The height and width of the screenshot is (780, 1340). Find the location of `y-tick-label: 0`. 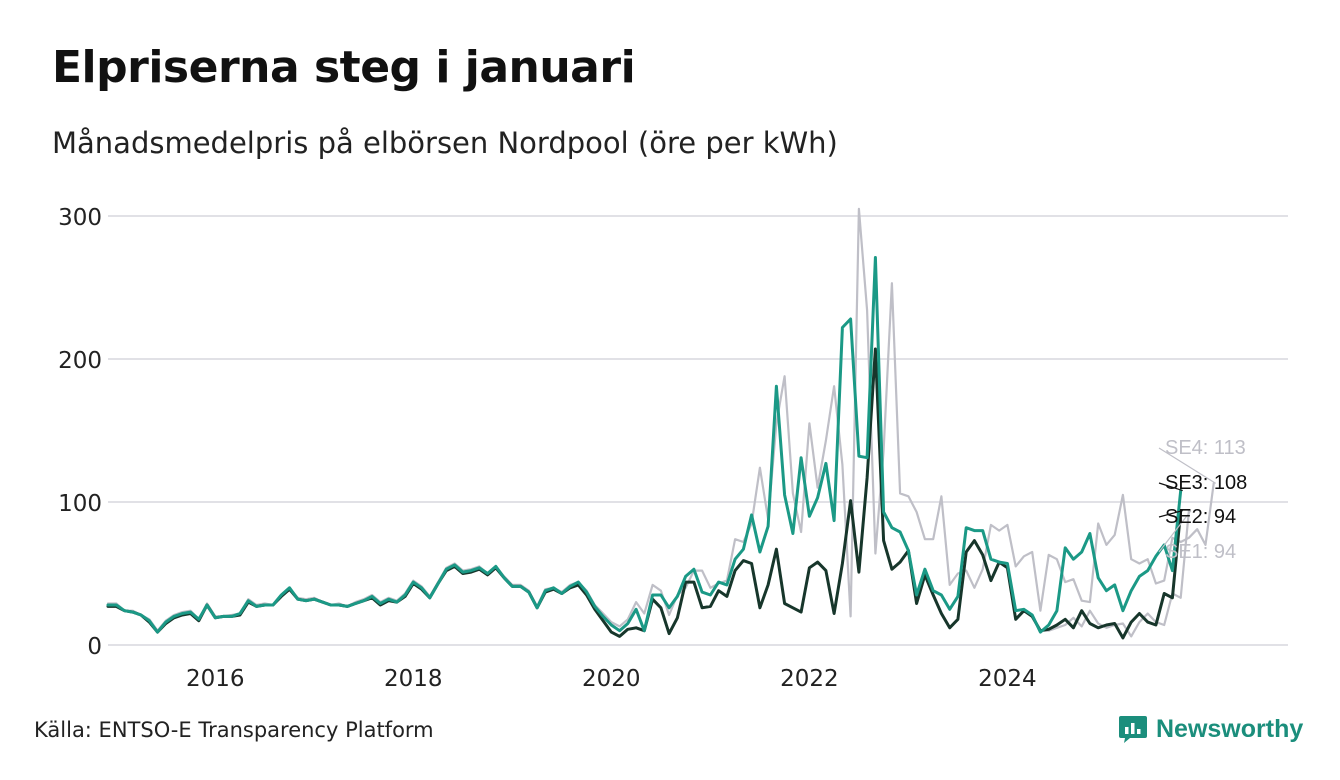

y-tick-label: 0 is located at coordinates (94, 647).